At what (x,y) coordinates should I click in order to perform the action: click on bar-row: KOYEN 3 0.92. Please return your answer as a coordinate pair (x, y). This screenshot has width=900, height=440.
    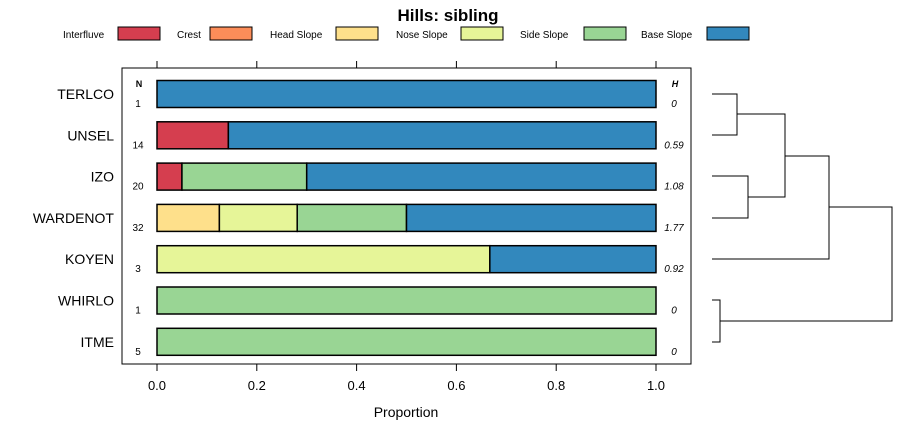
    Looking at the image, I should click on (374, 259).